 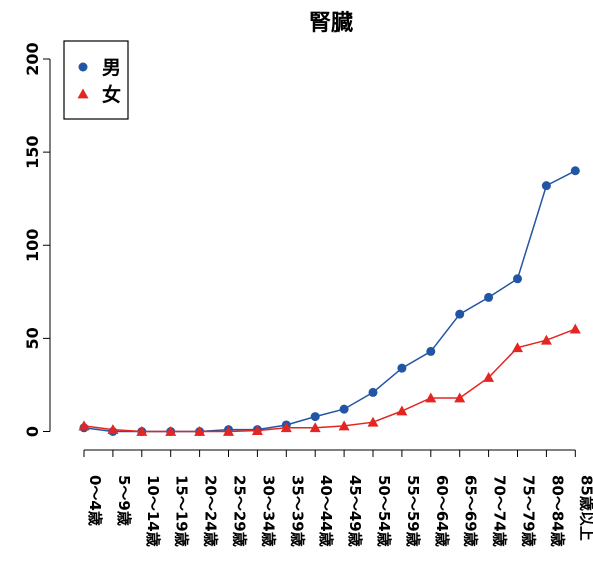 I want to click on legend: 男女, so click(x=96, y=80).